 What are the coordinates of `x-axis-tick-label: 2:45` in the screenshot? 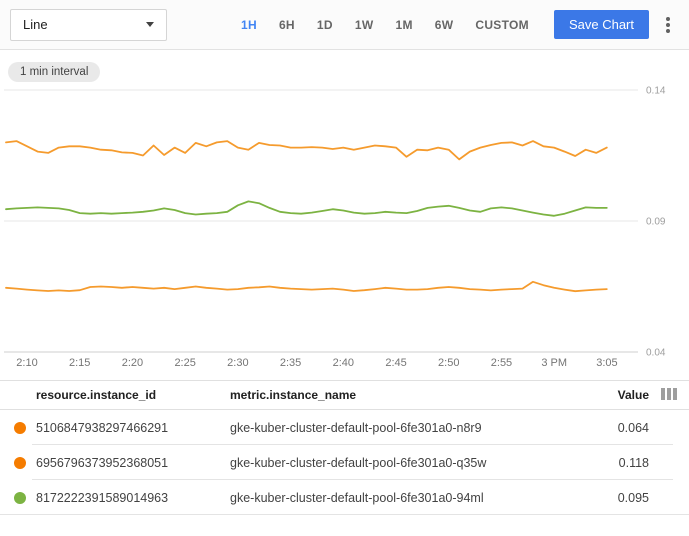 It's located at (395, 363).